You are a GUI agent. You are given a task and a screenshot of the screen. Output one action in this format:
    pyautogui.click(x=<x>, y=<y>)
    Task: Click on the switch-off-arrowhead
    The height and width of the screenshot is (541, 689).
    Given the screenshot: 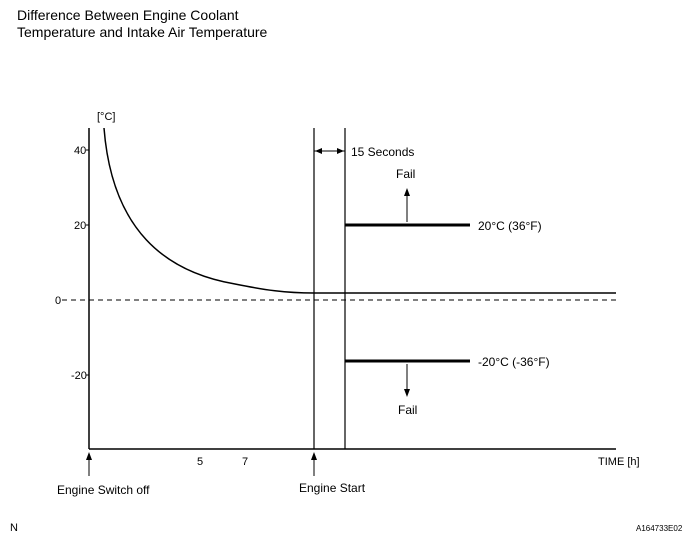 What is the action you would take?
    pyautogui.click(x=89, y=456)
    